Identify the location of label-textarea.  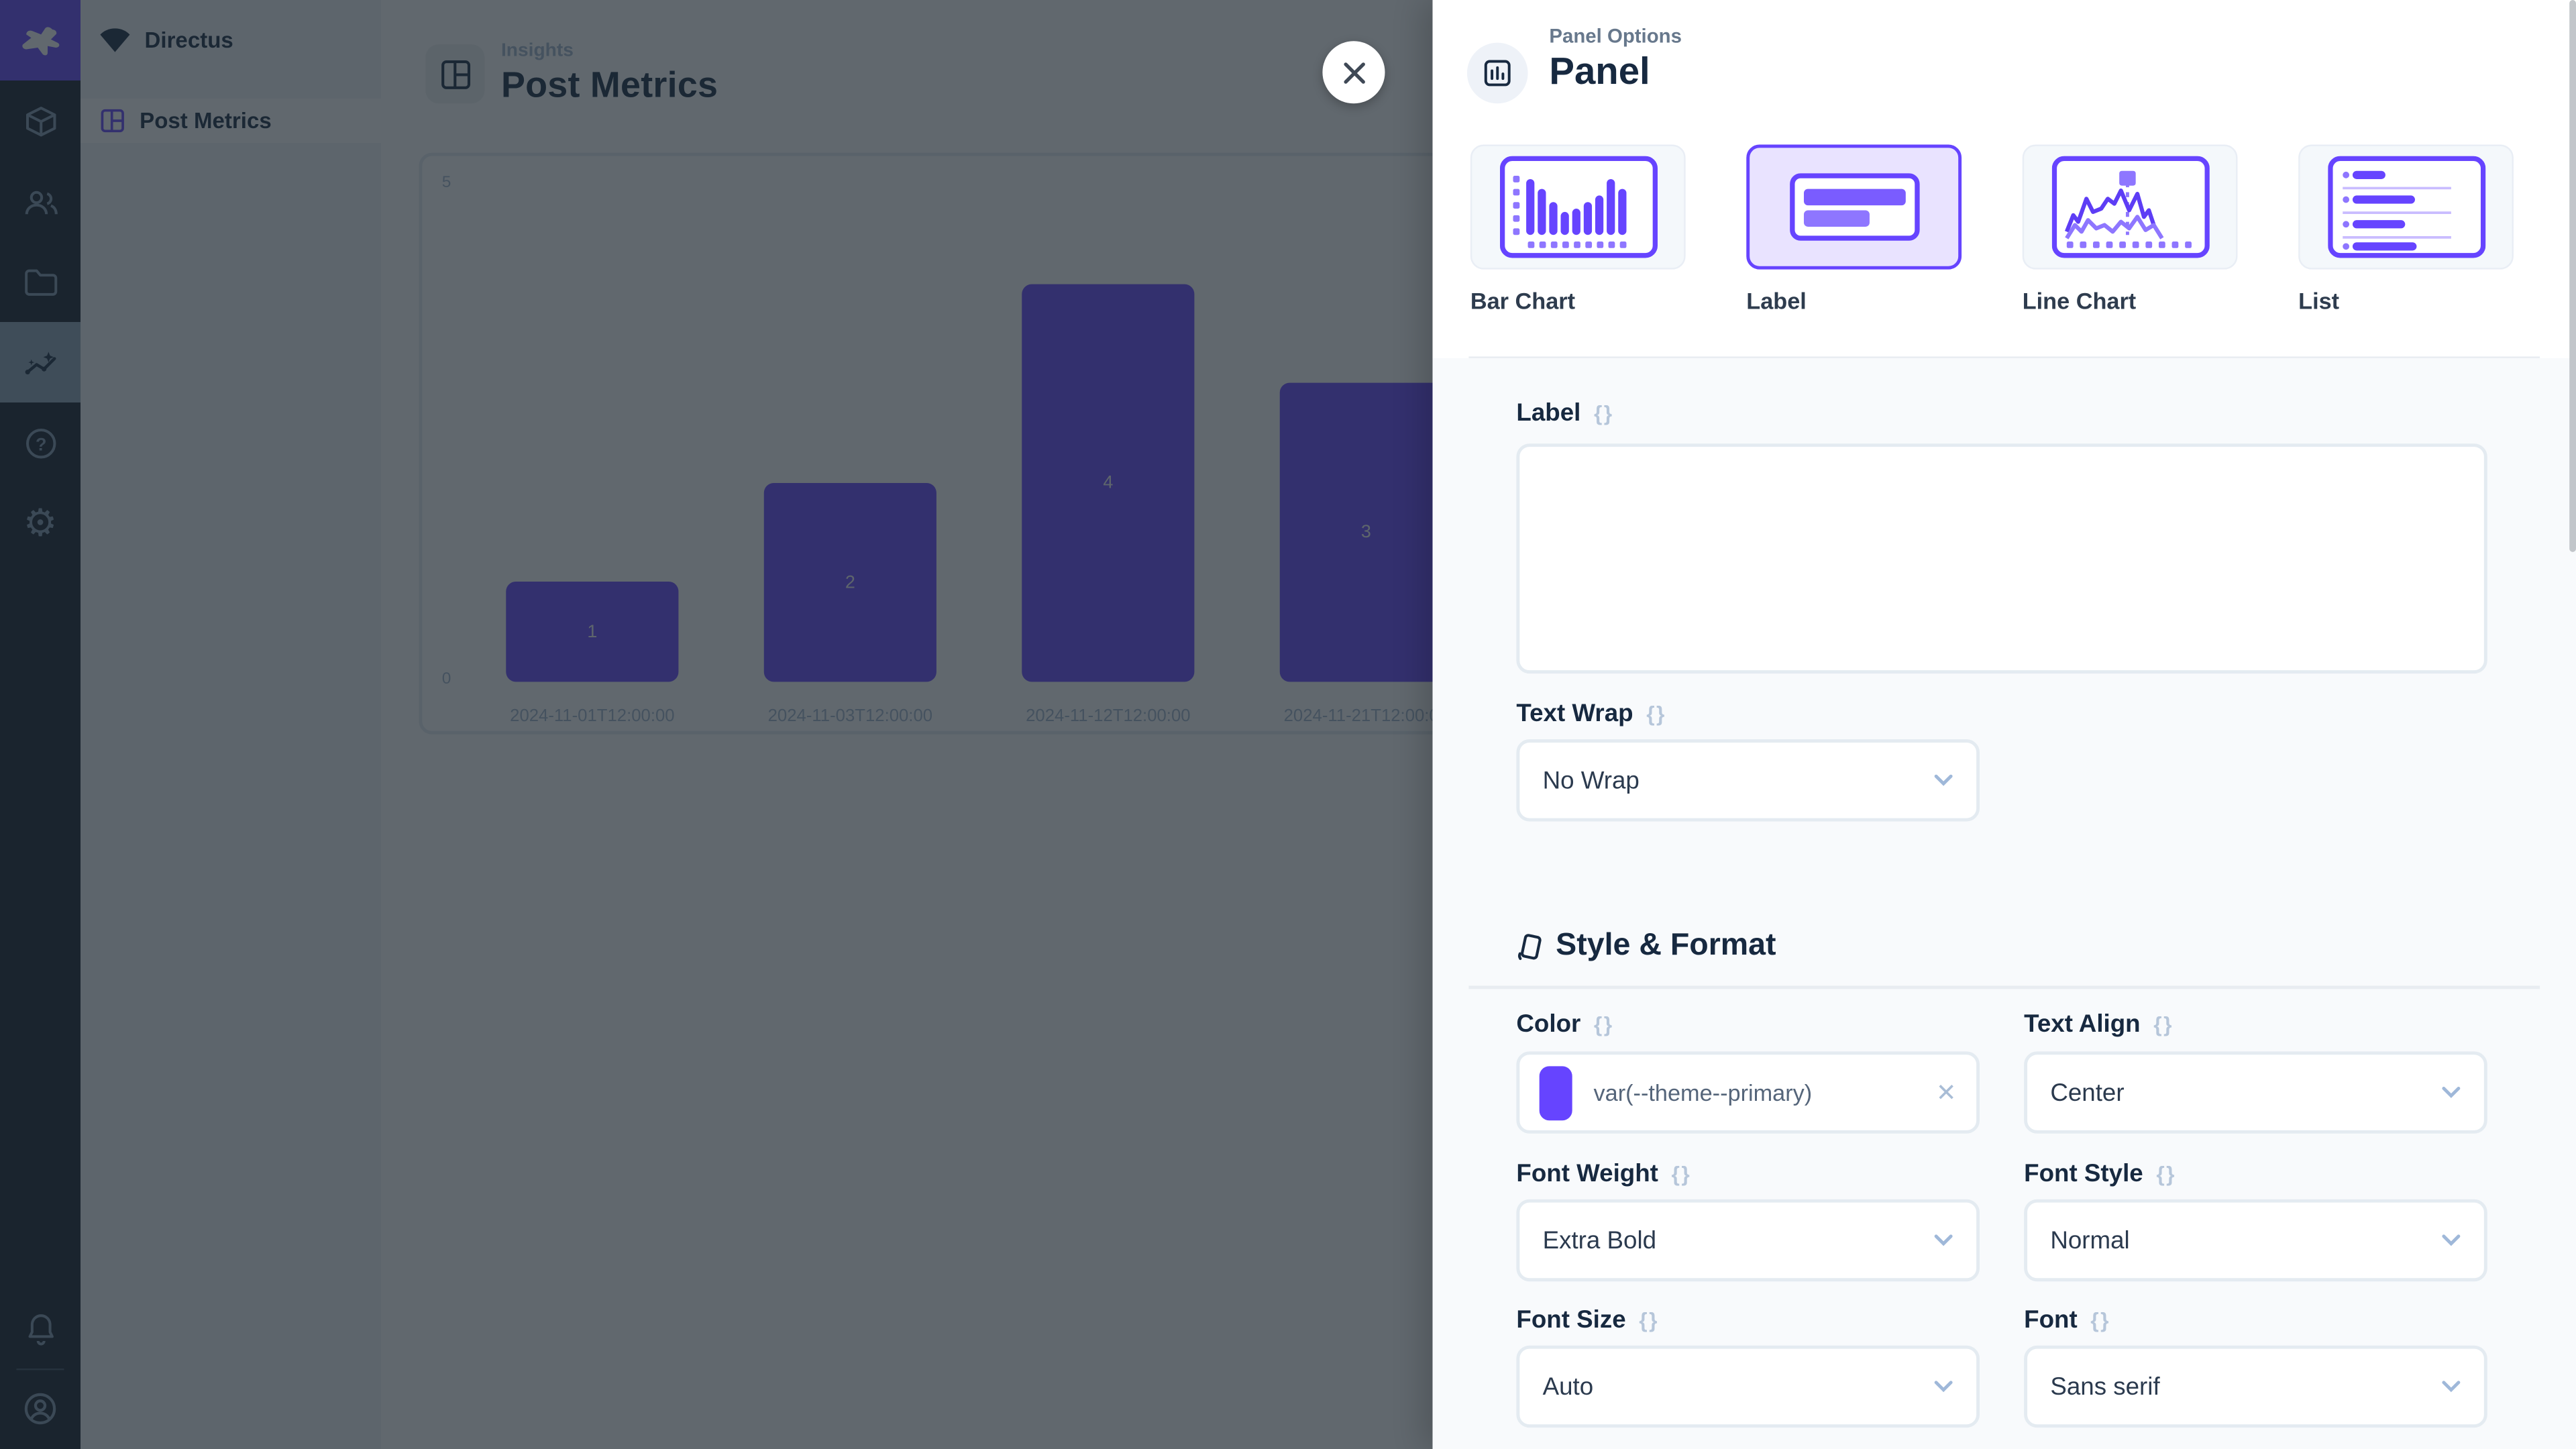
(2001, 558).